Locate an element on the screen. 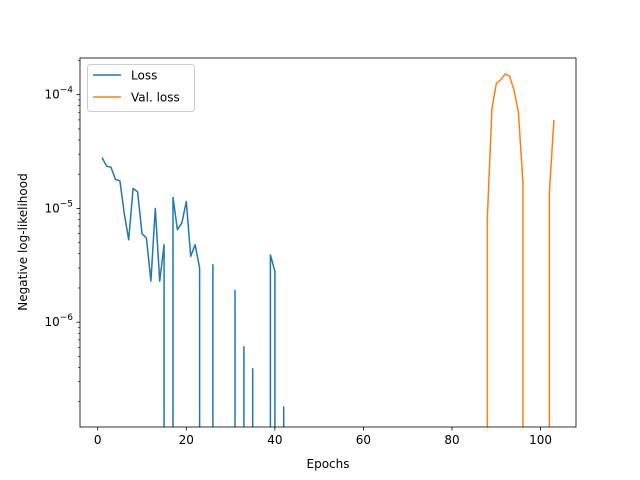 This screenshot has height=480, width=640. y-tick-label: 10⁻⁴ is located at coordinates (58, 94).